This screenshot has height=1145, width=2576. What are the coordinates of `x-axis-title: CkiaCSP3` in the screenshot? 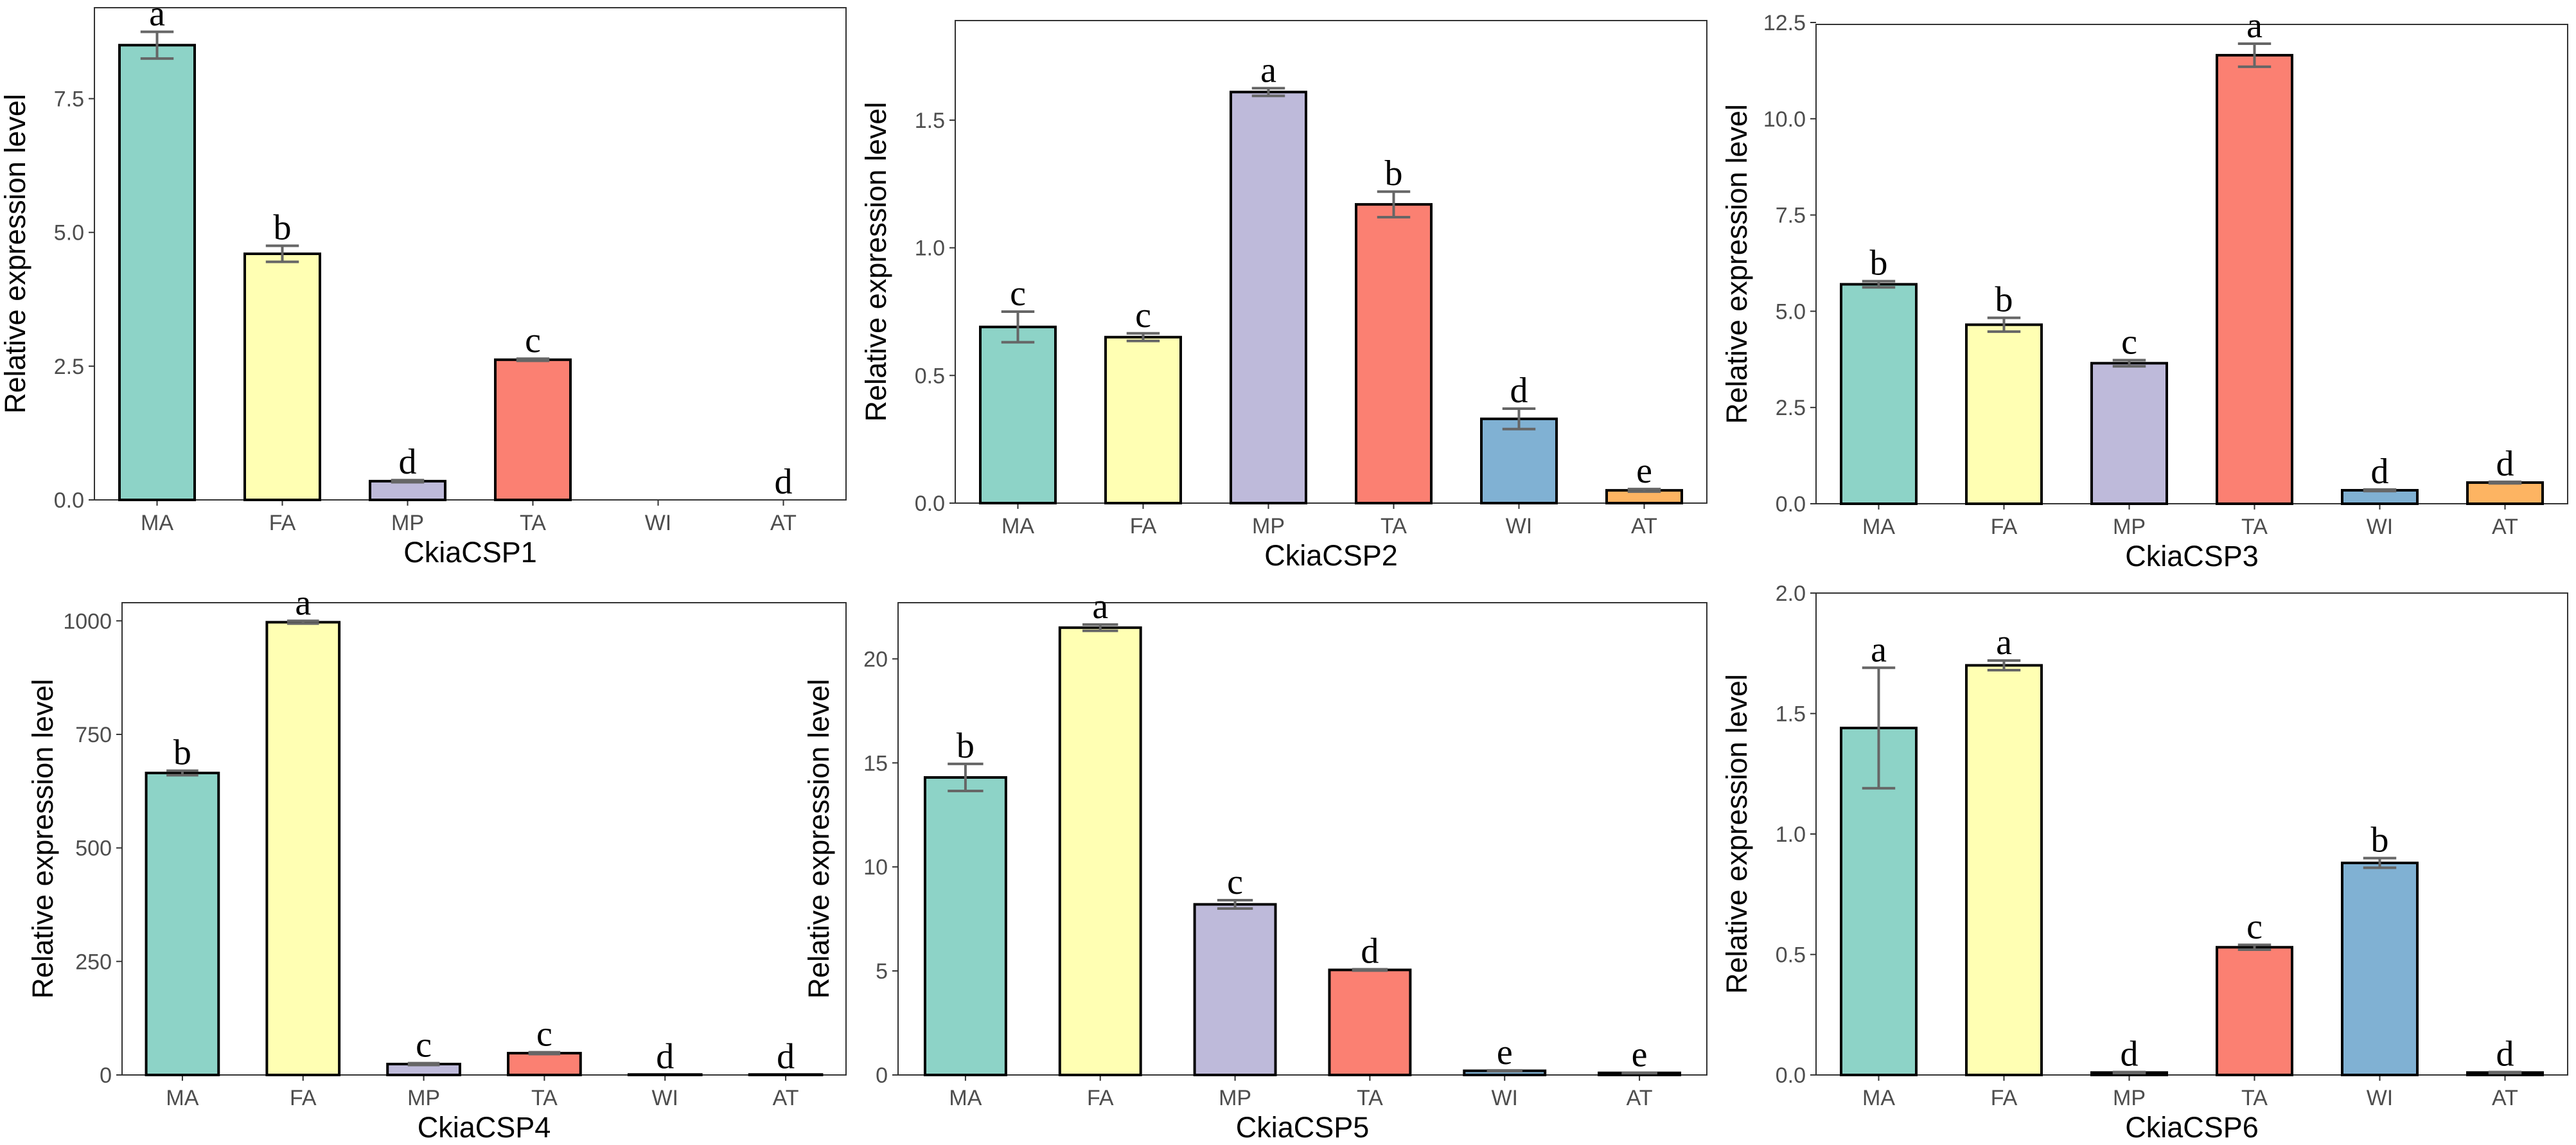 It's located at (2192, 556).